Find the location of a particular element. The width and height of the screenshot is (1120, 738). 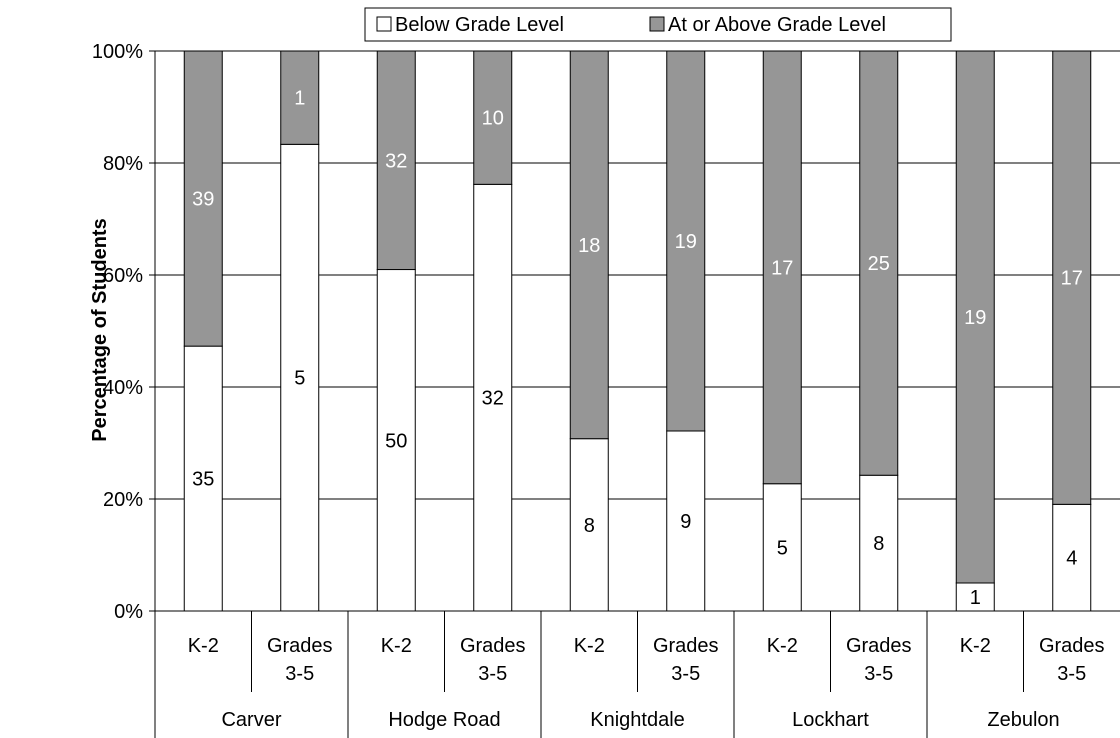

legend-swatch-above is located at coordinates (657, 24).